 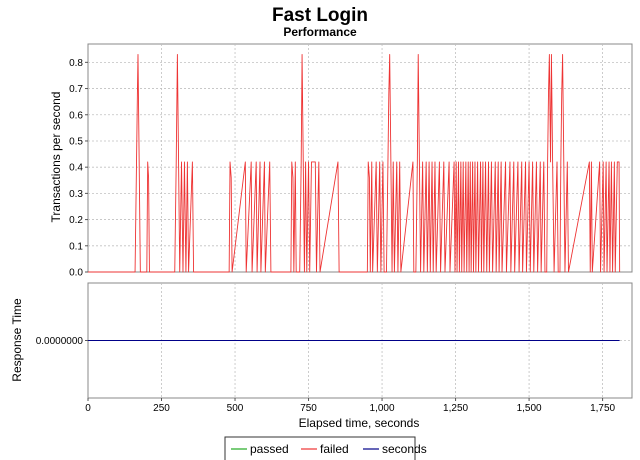 What do you see at coordinates (76, 194) in the screenshot?
I see `y-tick-label-tps: 0.3` at bounding box center [76, 194].